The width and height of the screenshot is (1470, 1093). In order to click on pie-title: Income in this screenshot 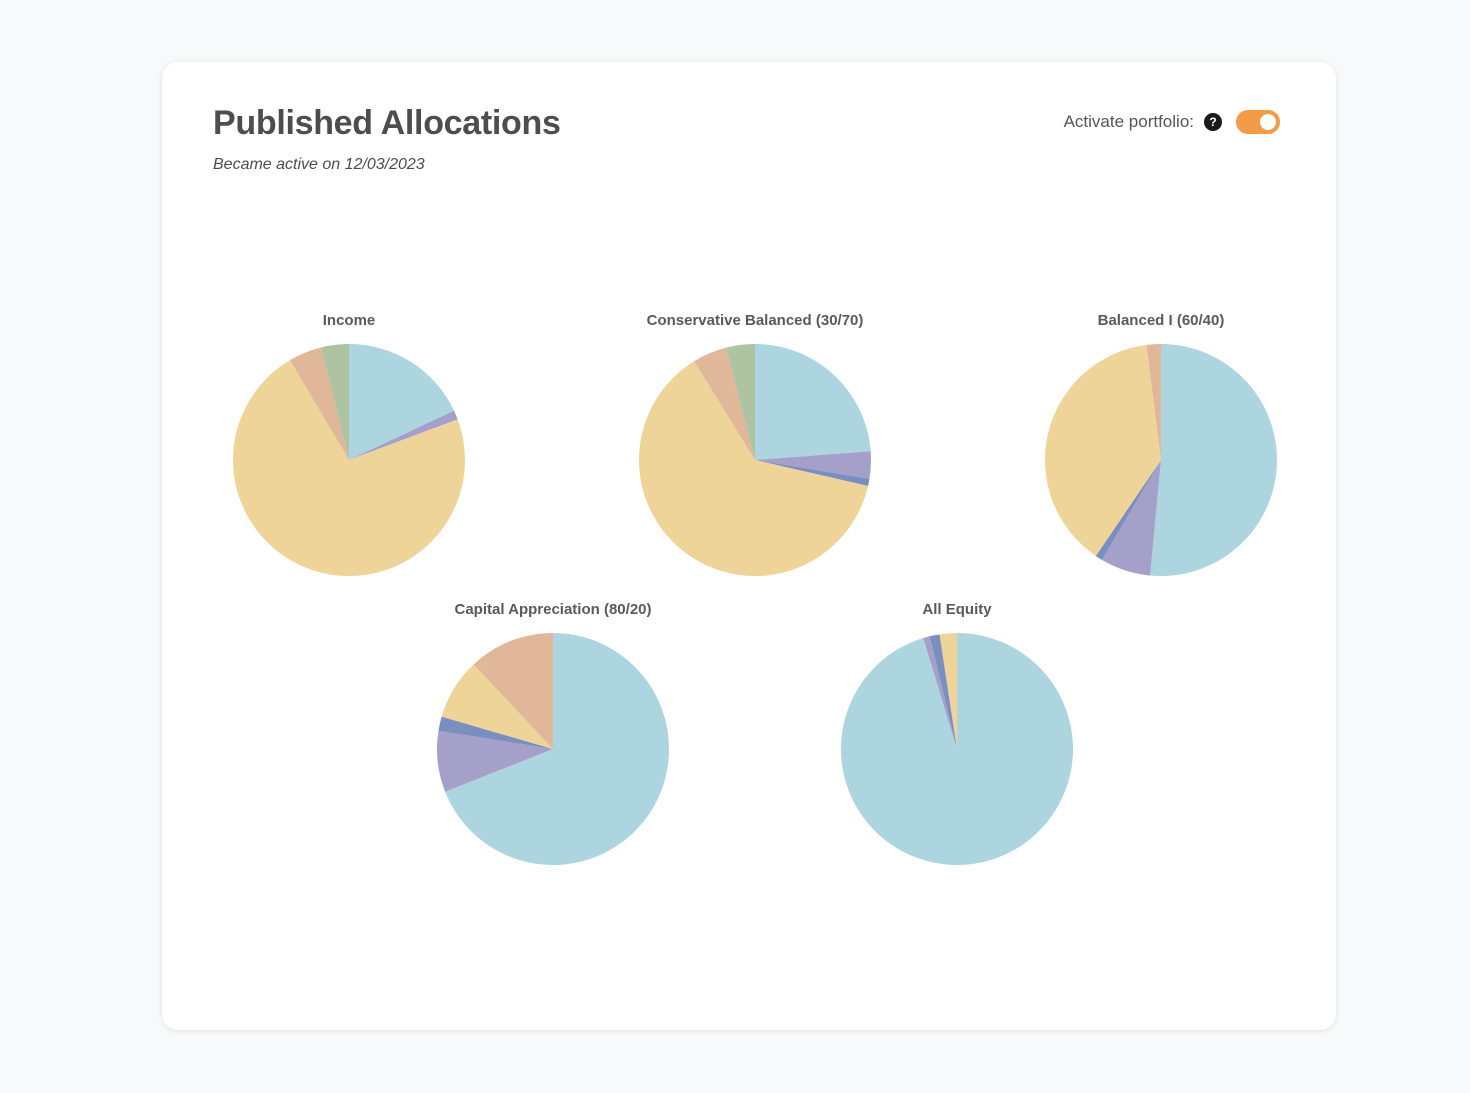, I will do `click(349, 320)`.